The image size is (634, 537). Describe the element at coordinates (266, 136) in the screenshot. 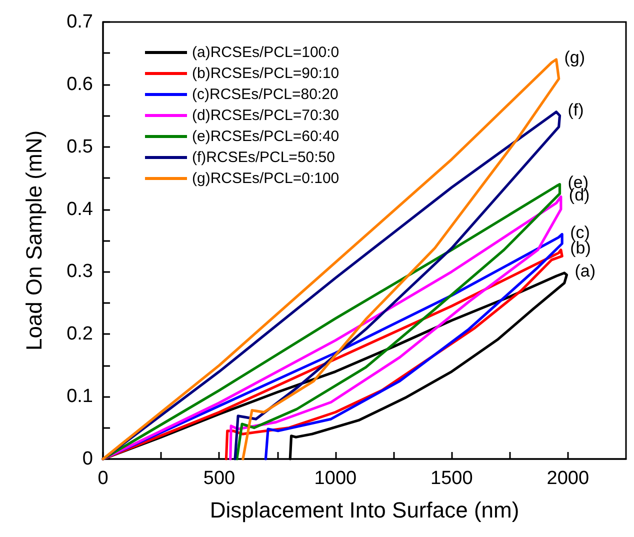

I see `legend-label: (e)RCSEs/PCL=60:40` at that location.